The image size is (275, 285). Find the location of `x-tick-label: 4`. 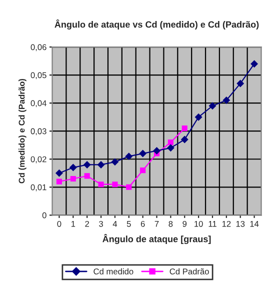

x-tick-label: 4 is located at coordinates (115, 224).